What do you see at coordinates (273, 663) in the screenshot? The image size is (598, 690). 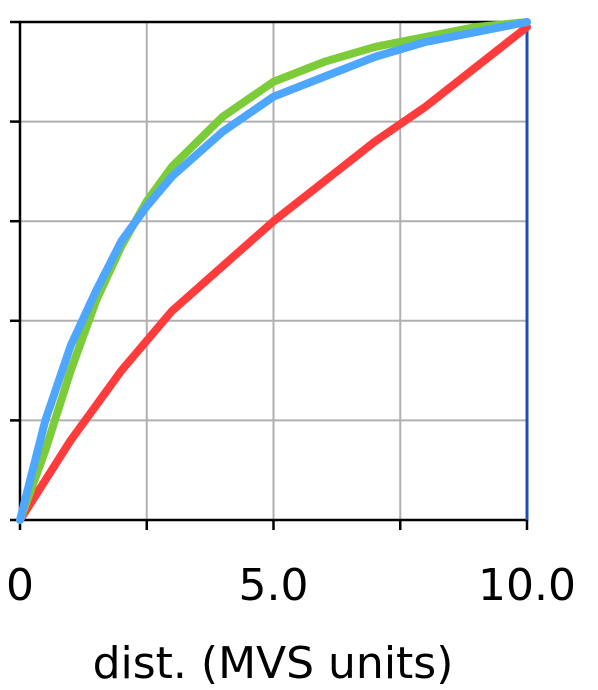 I see `x-axis-label: dist. (MVS units)` at bounding box center [273, 663].